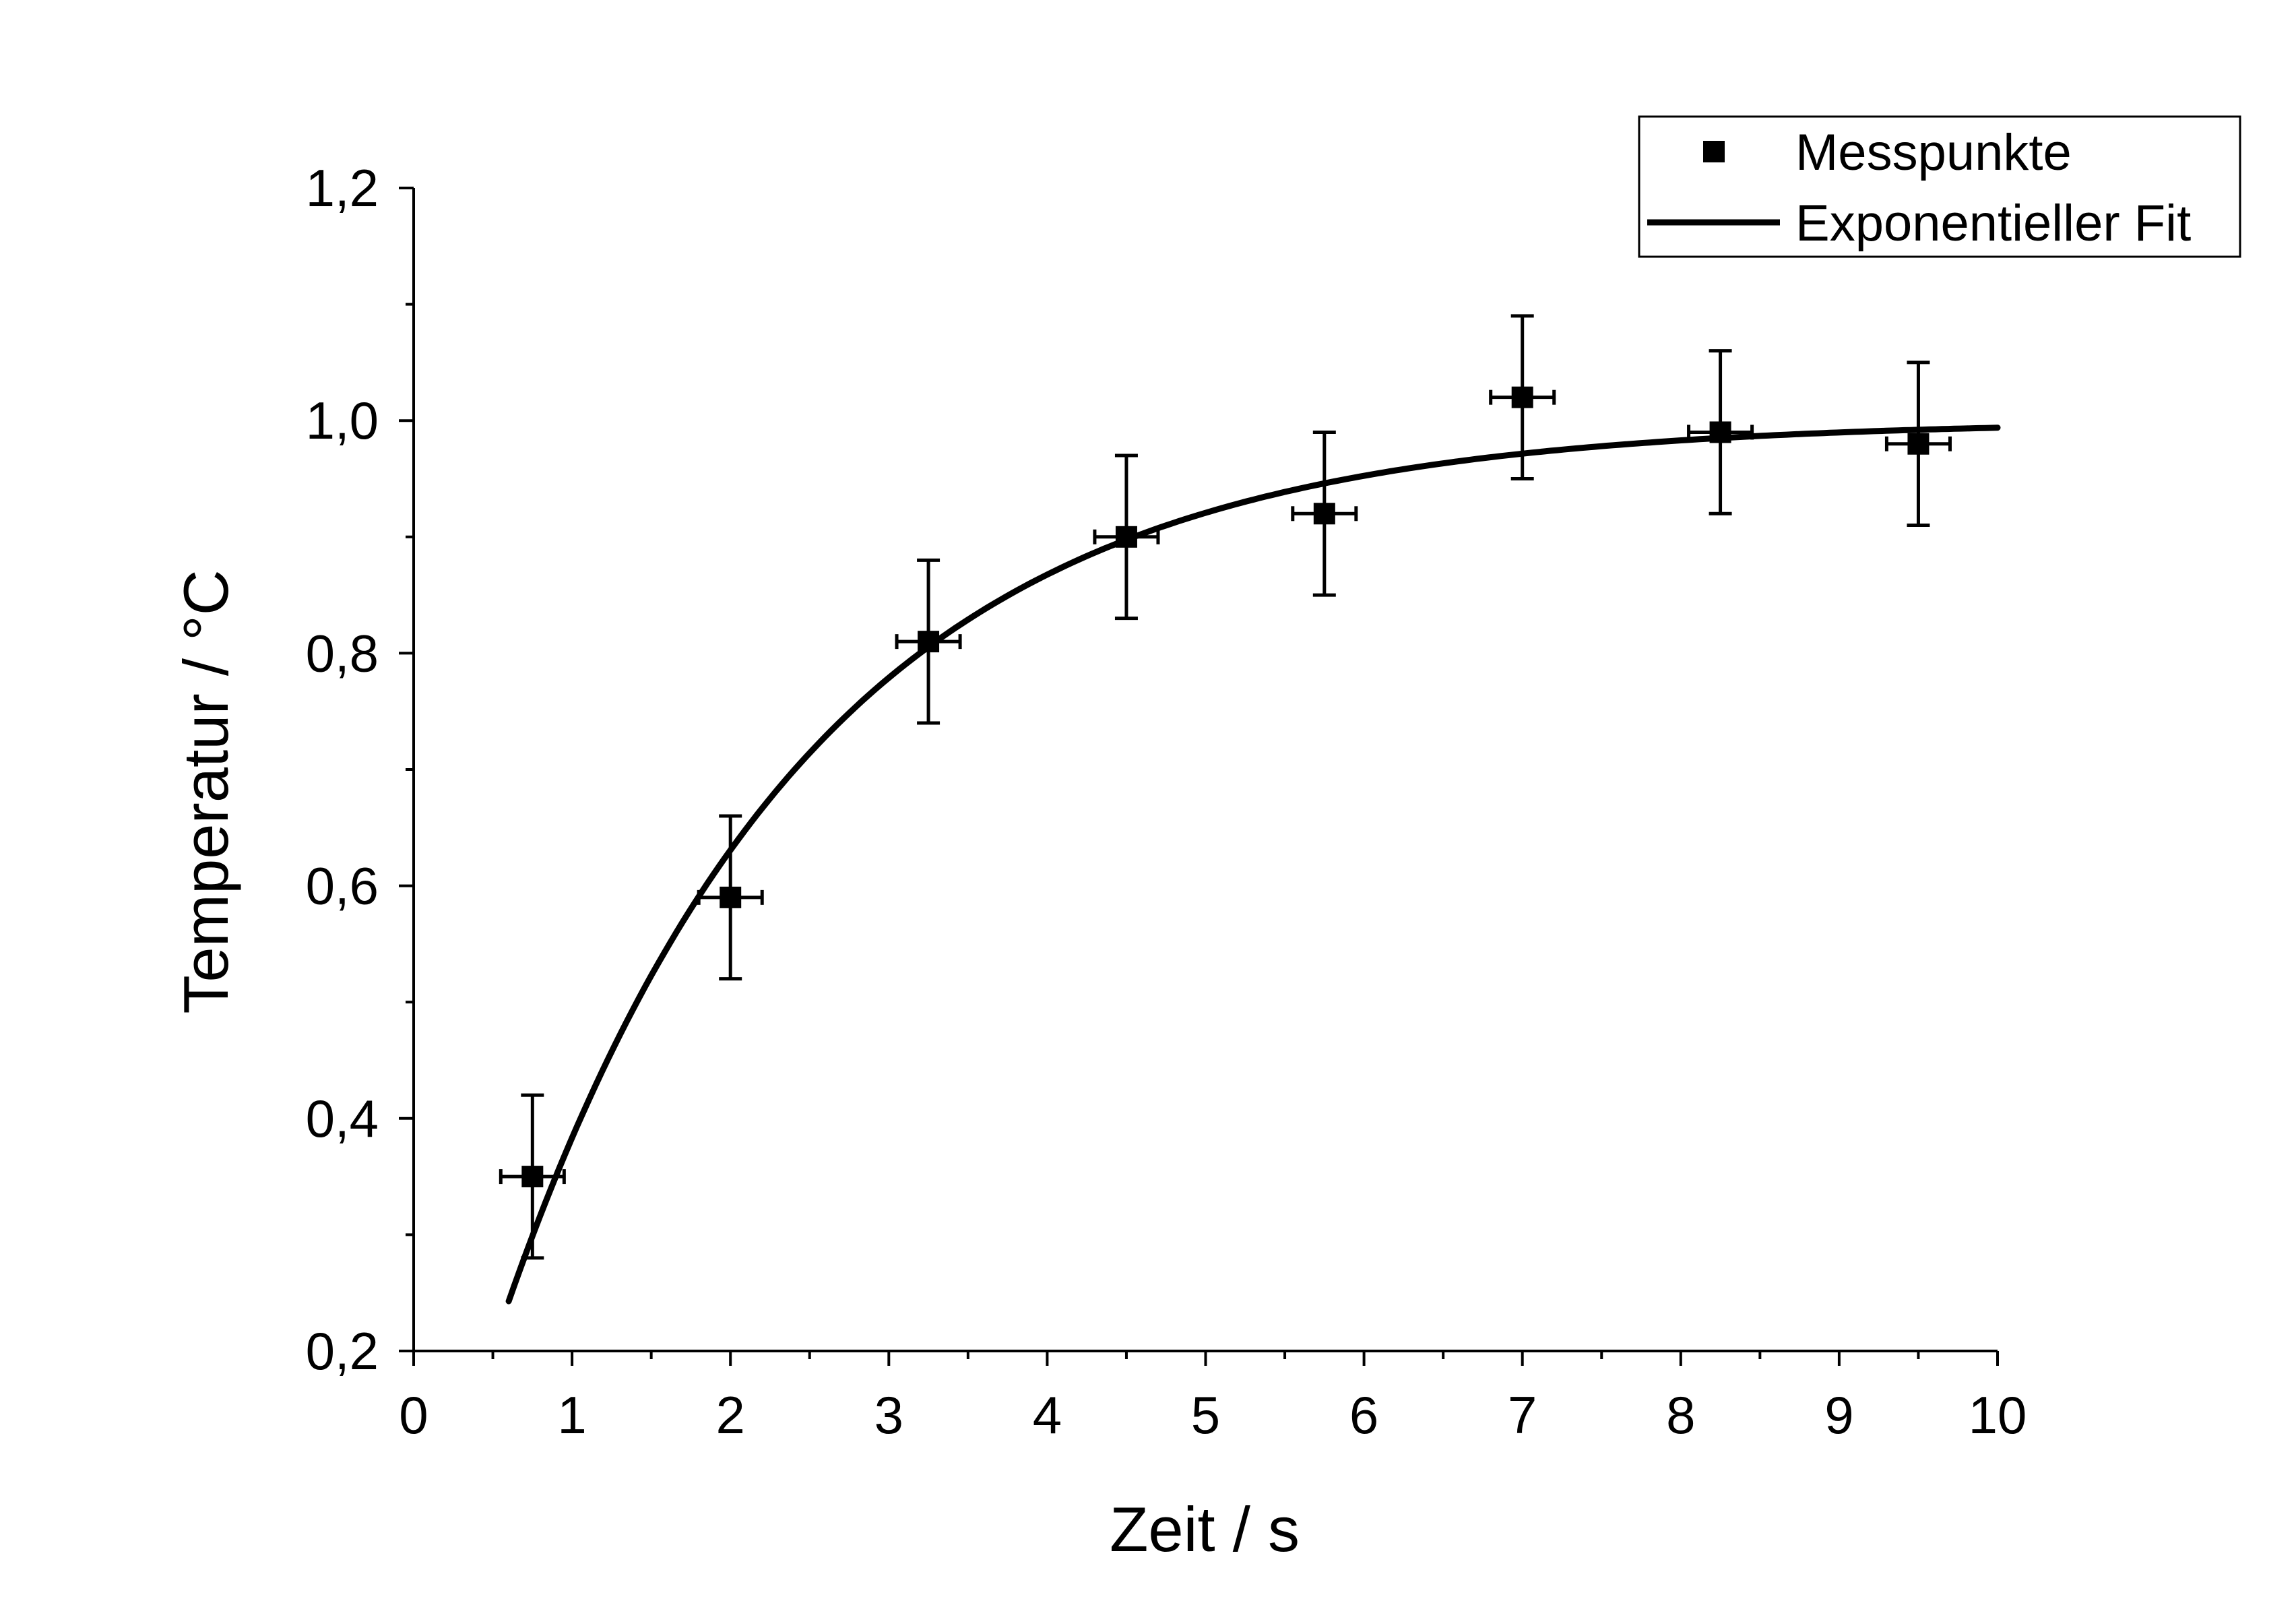 This screenshot has width=2296, height=1603. What do you see at coordinates (1522, 1415) in the screenshot?
I see `x-tick-label: 7` at bounding box center [1522, 1415].